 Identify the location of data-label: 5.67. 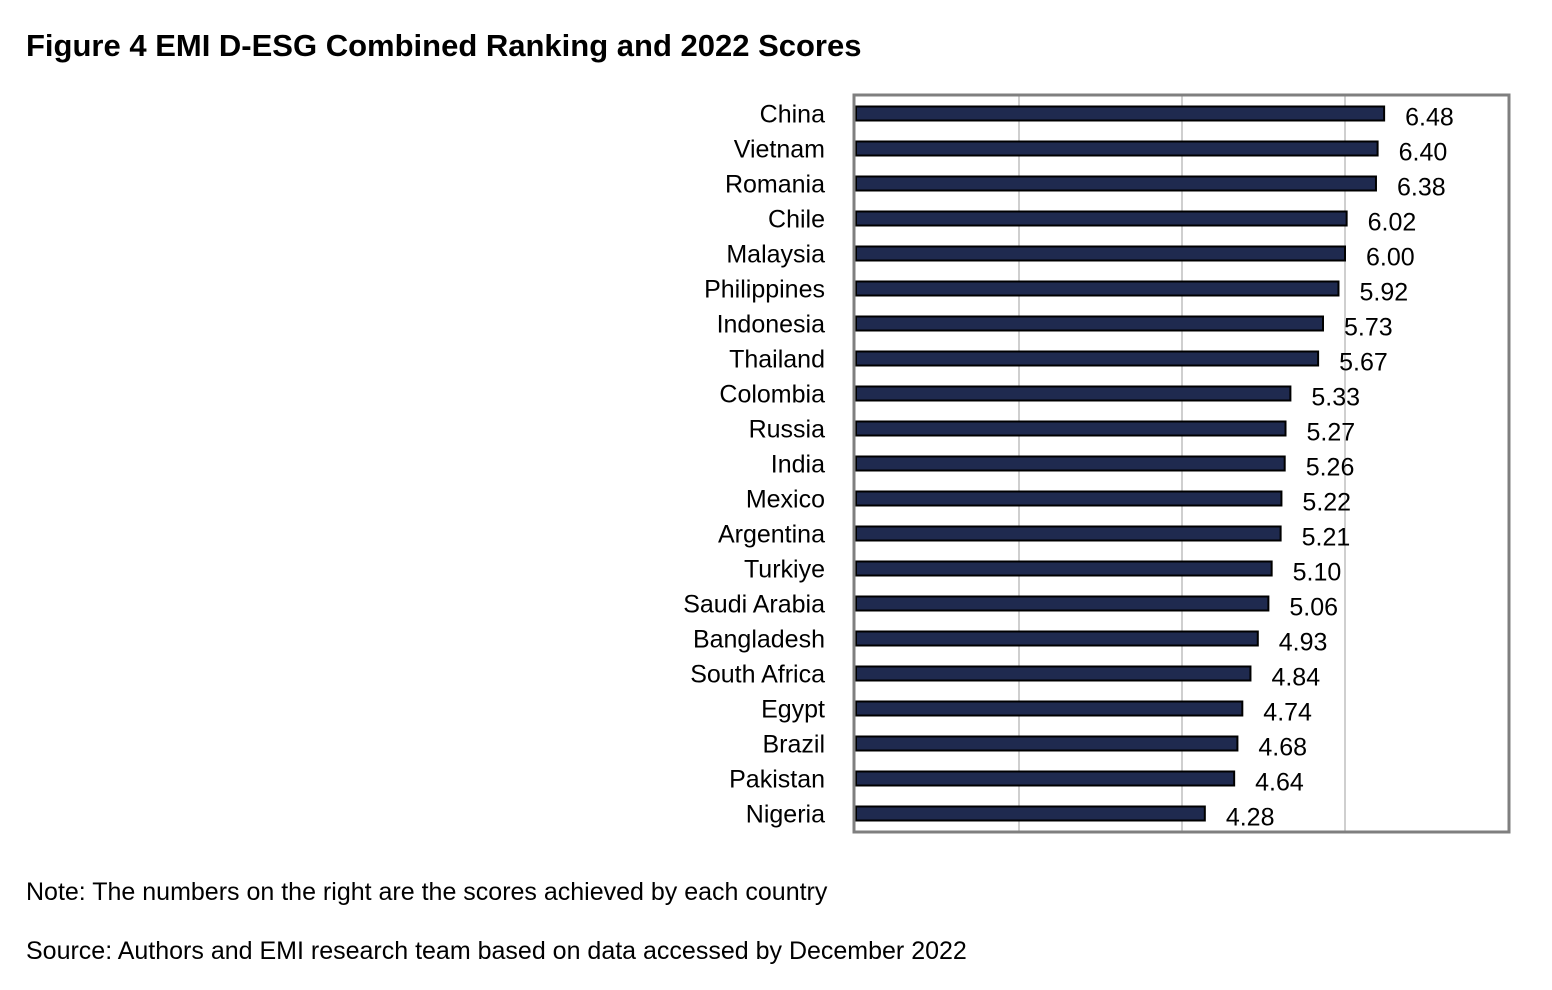
(1363, 363).